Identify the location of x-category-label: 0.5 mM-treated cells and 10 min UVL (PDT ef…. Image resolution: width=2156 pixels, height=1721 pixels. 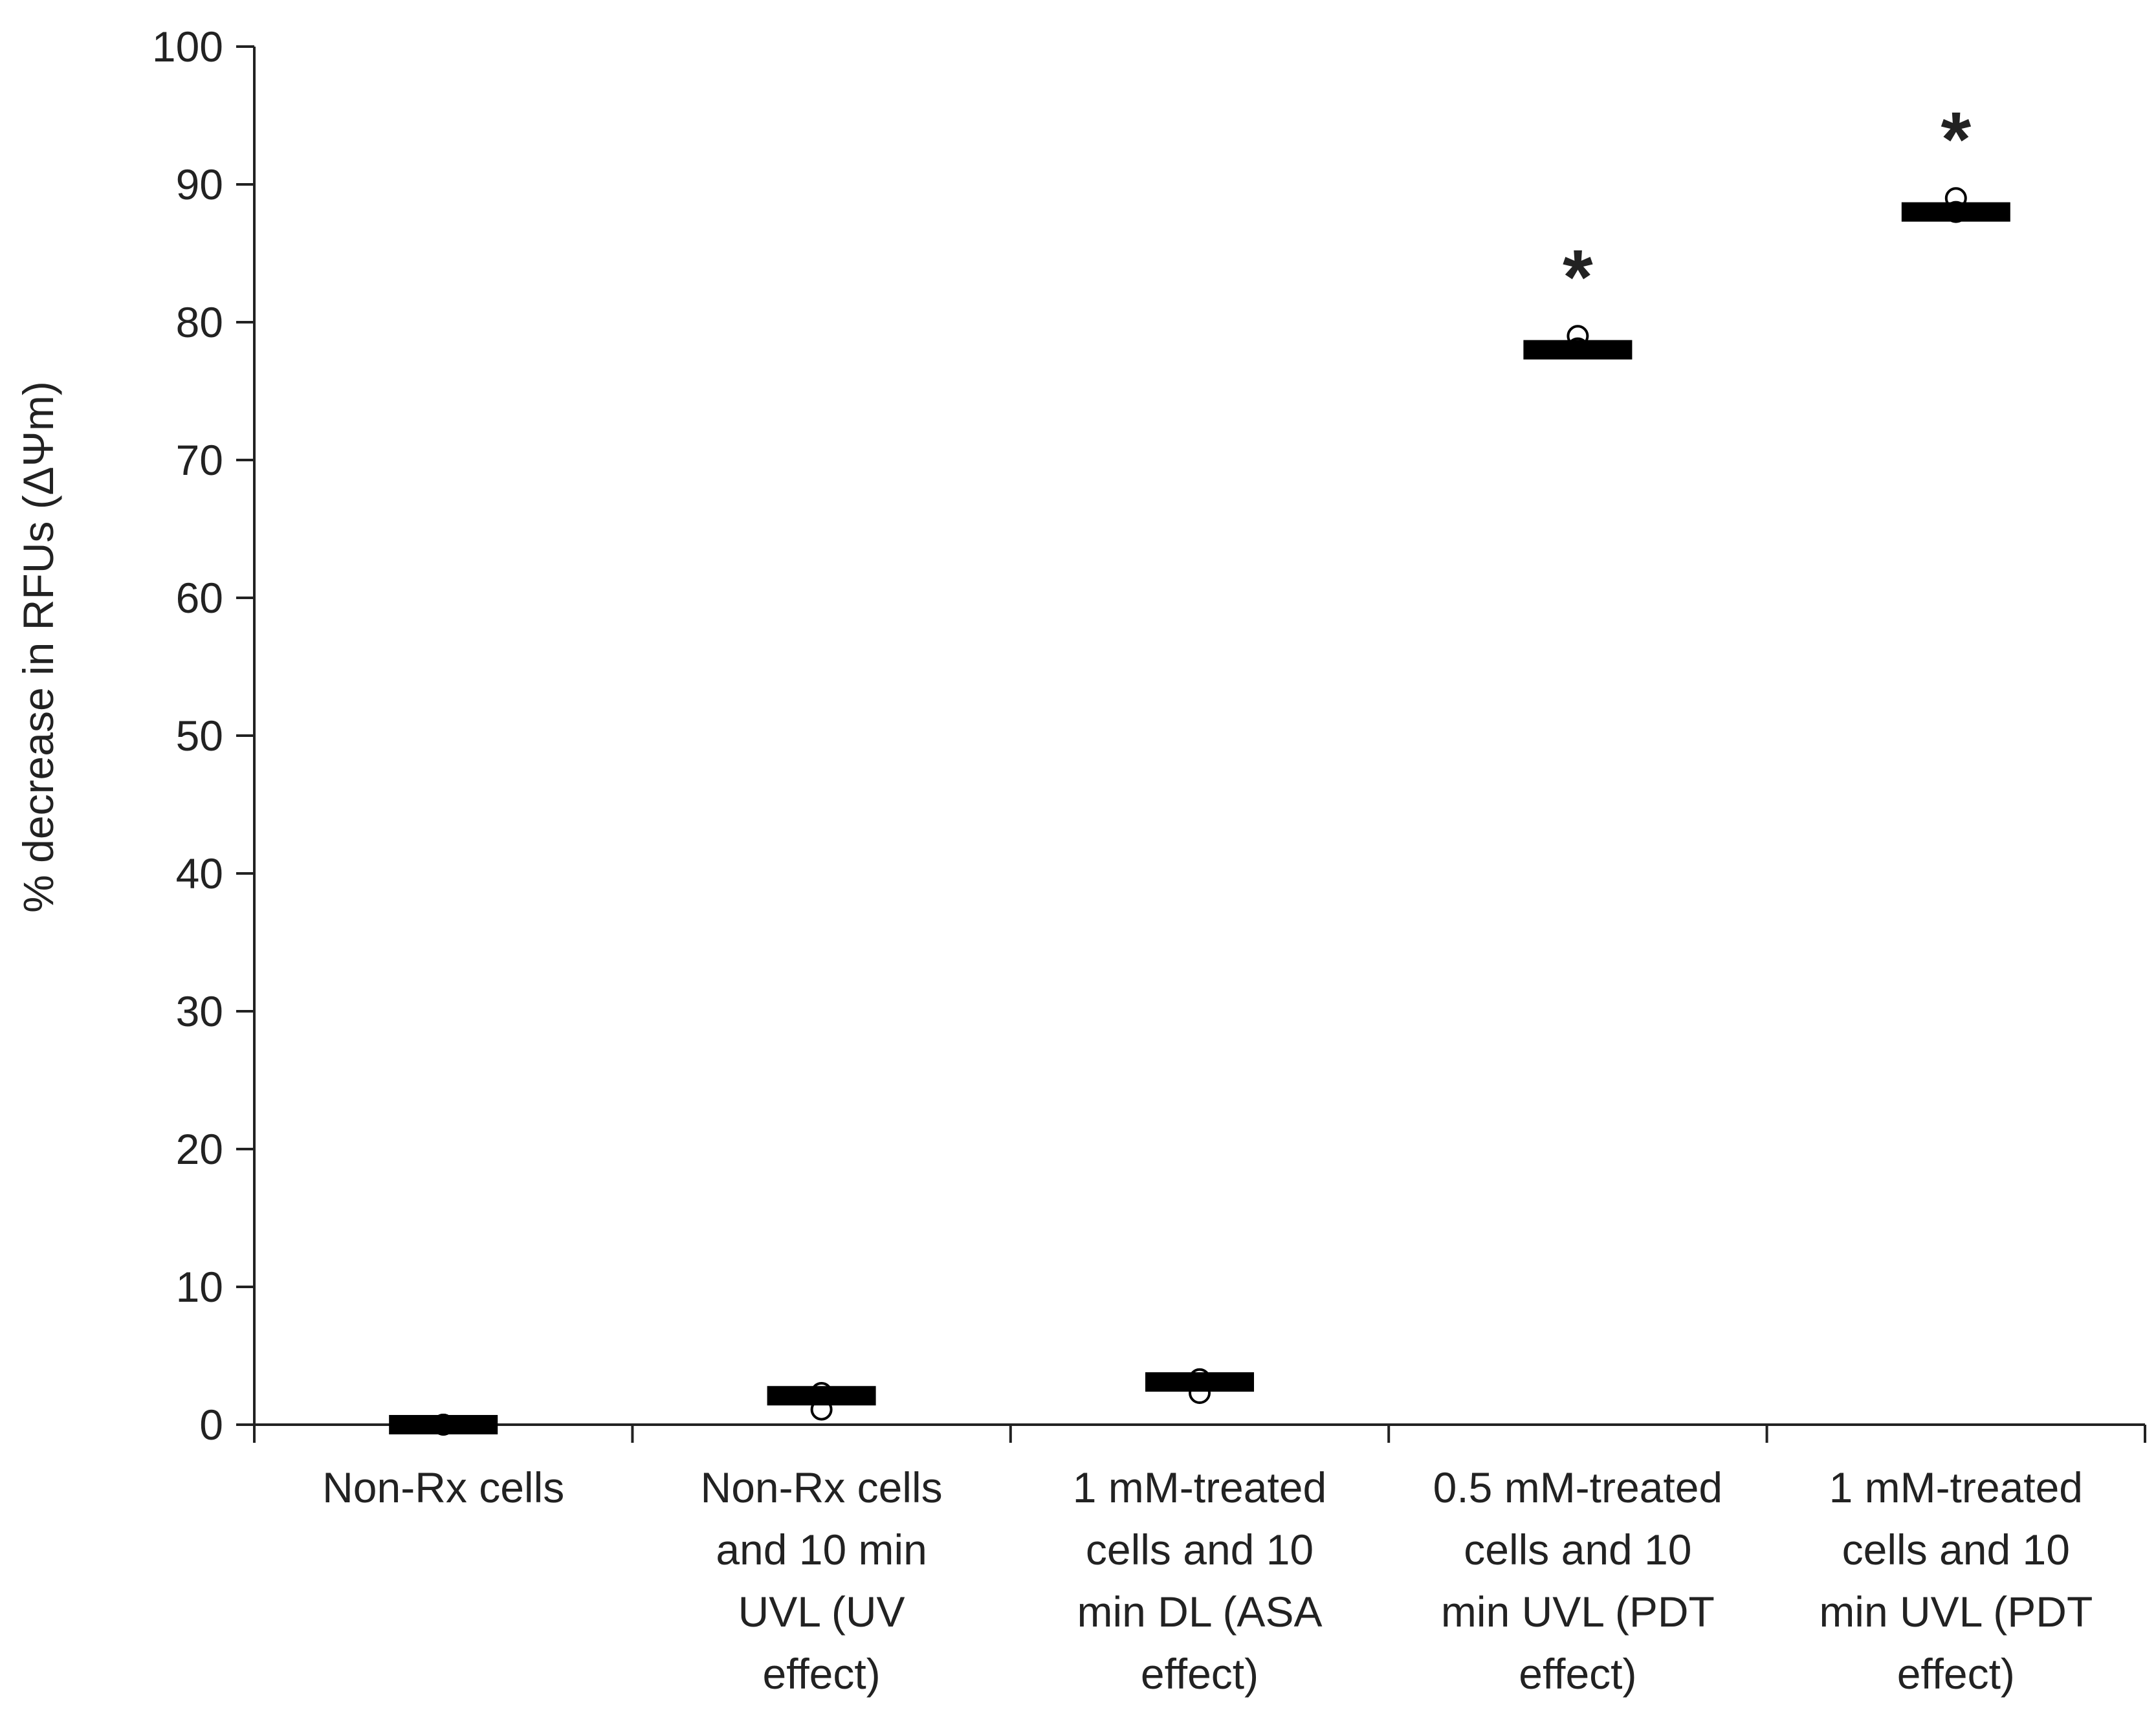
(1578, 1581).